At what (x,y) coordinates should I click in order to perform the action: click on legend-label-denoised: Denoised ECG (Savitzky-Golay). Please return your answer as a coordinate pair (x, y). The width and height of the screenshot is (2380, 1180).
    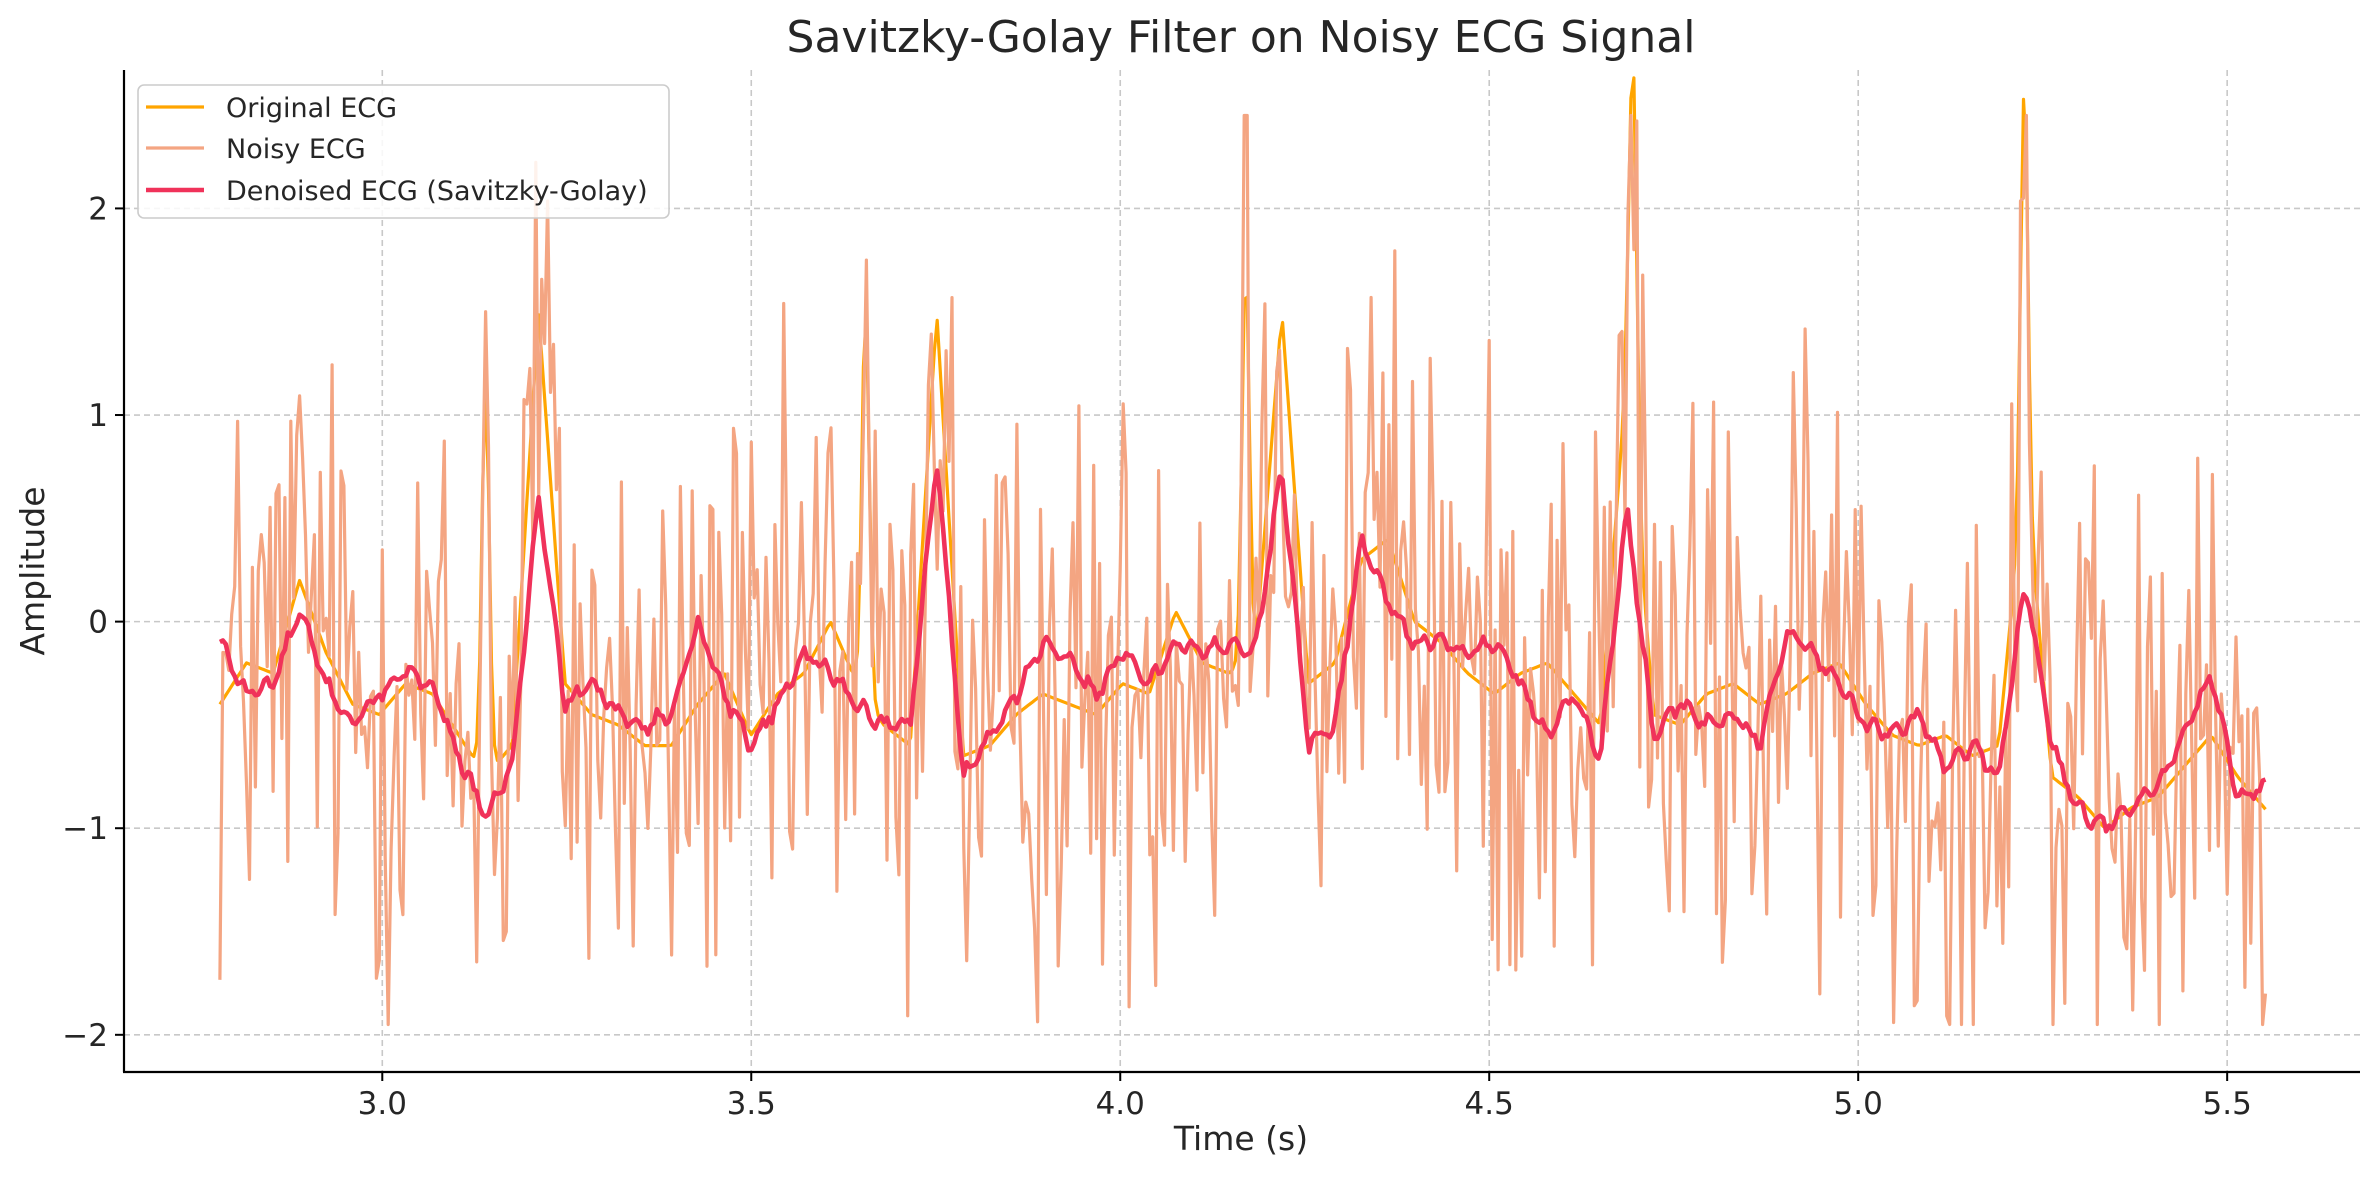
    Looking at the image, I should click on (437, 191).